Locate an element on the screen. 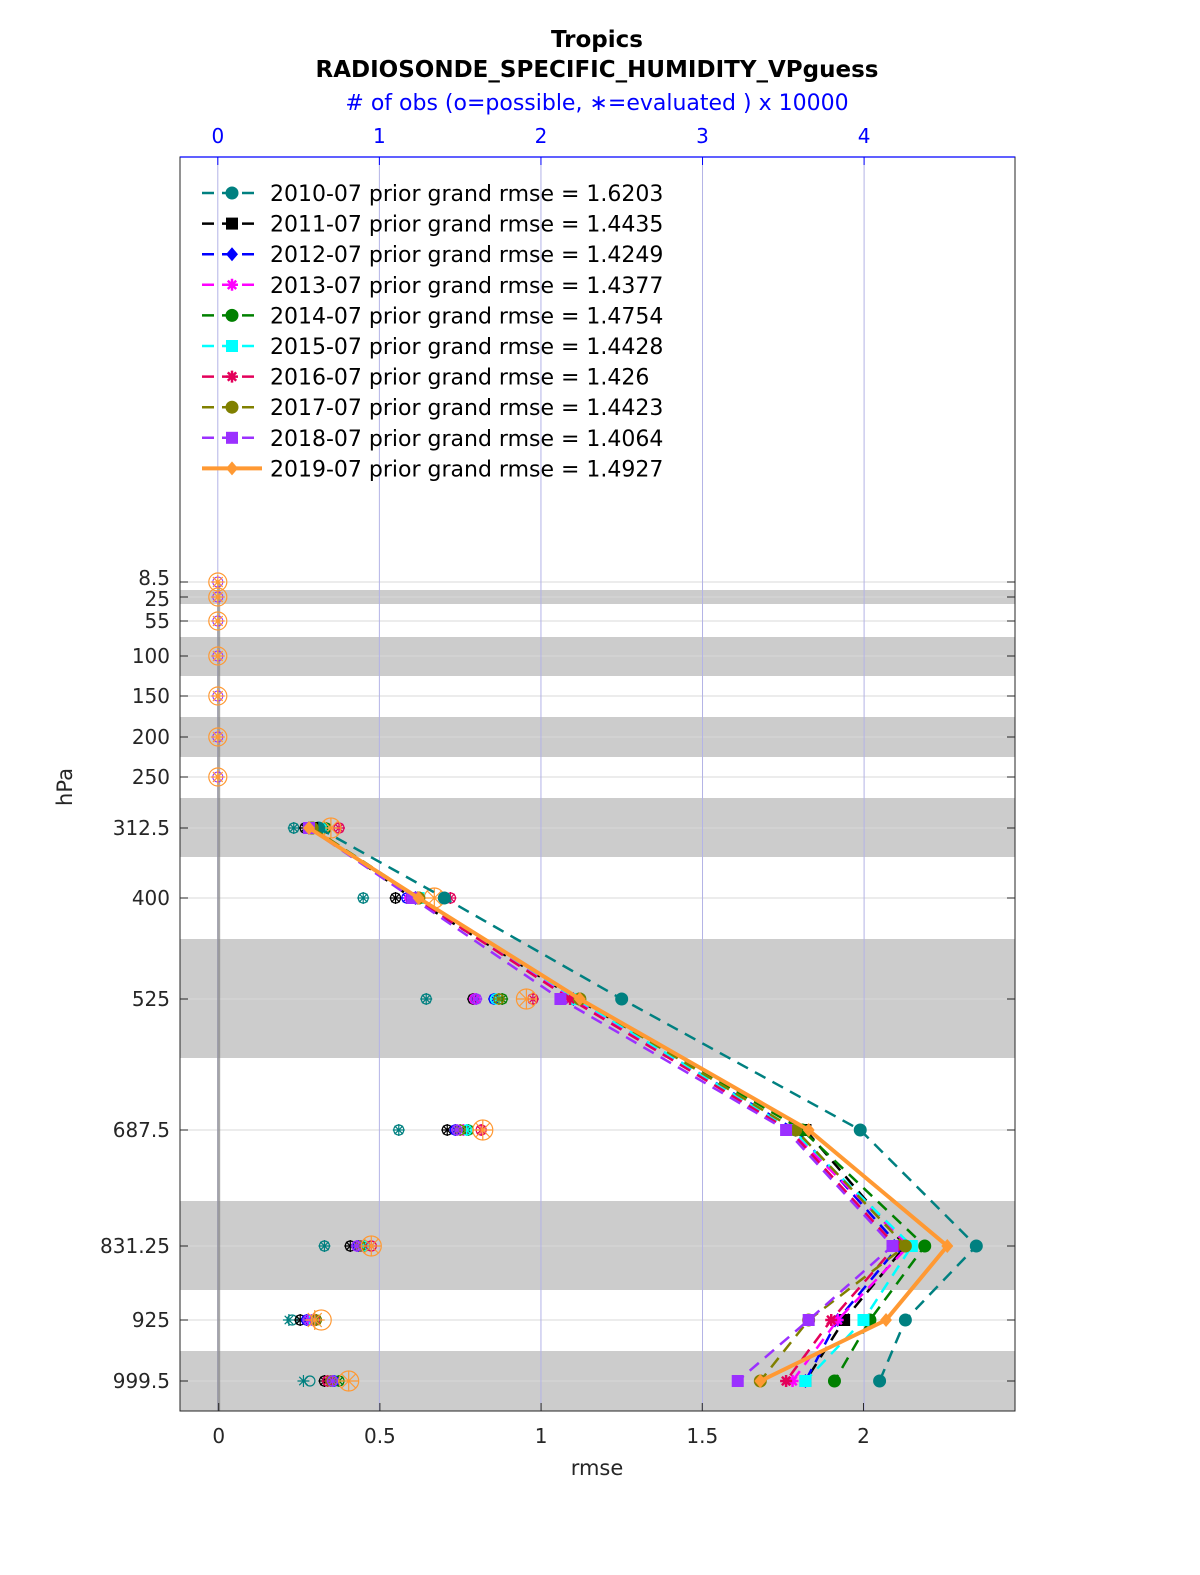 Image resolution: width=1200 pixels, height=1575 pixels. y-tick-label: 400 is located at coordinates (151, 898).